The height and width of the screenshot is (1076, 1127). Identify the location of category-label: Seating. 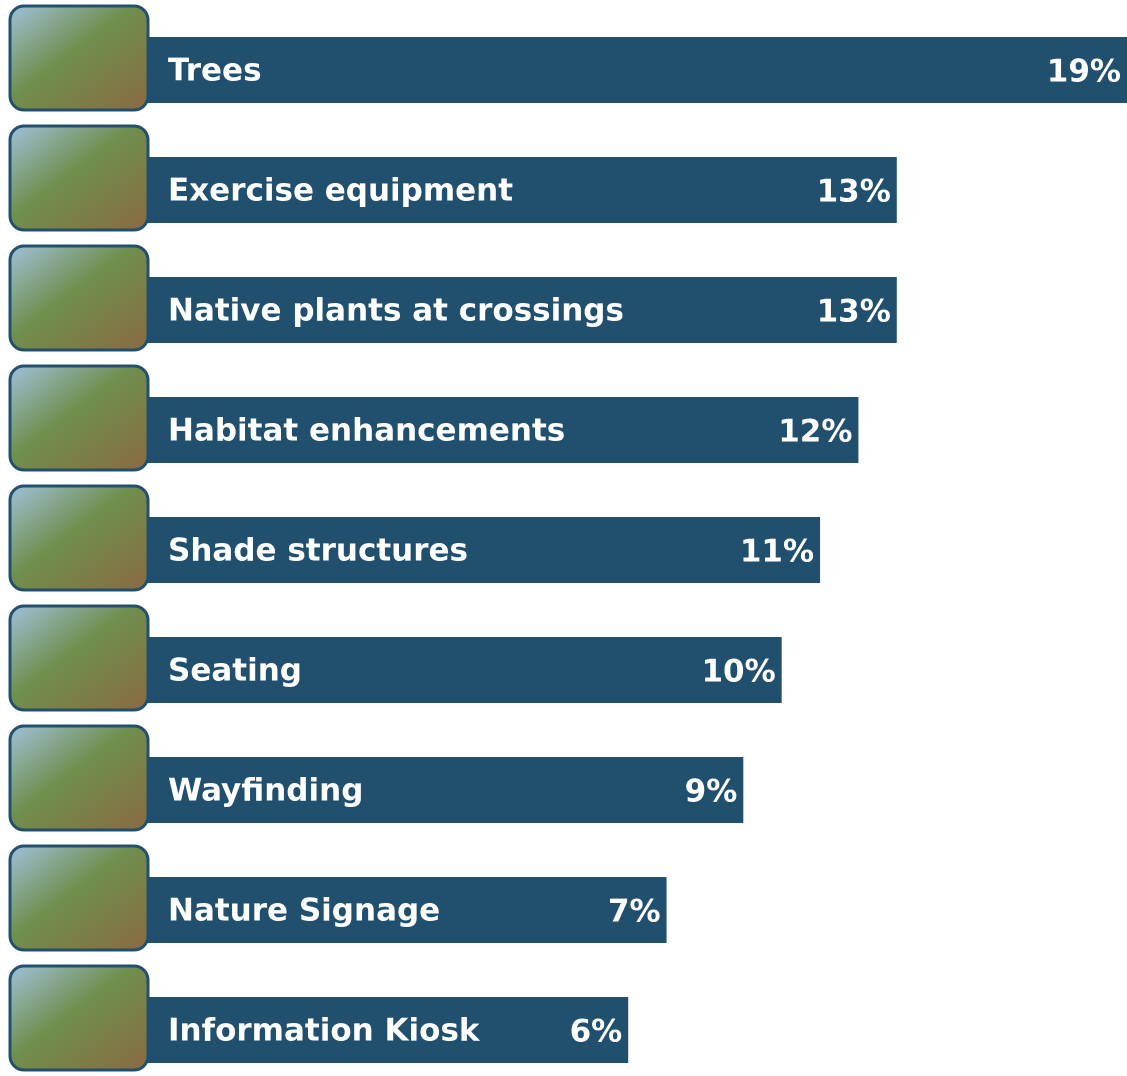
(235, 671).